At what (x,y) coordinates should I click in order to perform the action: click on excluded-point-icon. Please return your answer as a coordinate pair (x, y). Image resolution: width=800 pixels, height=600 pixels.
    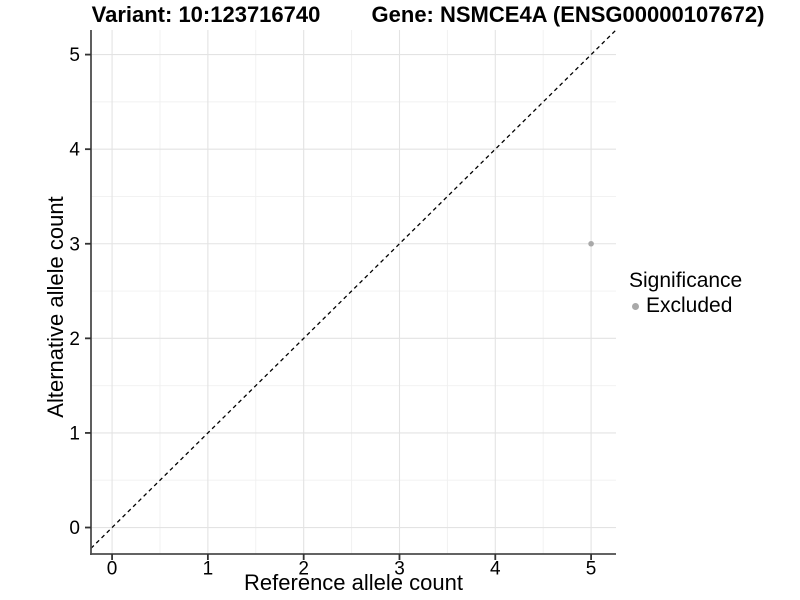
    Looking at the image, I should click on (635, 306).